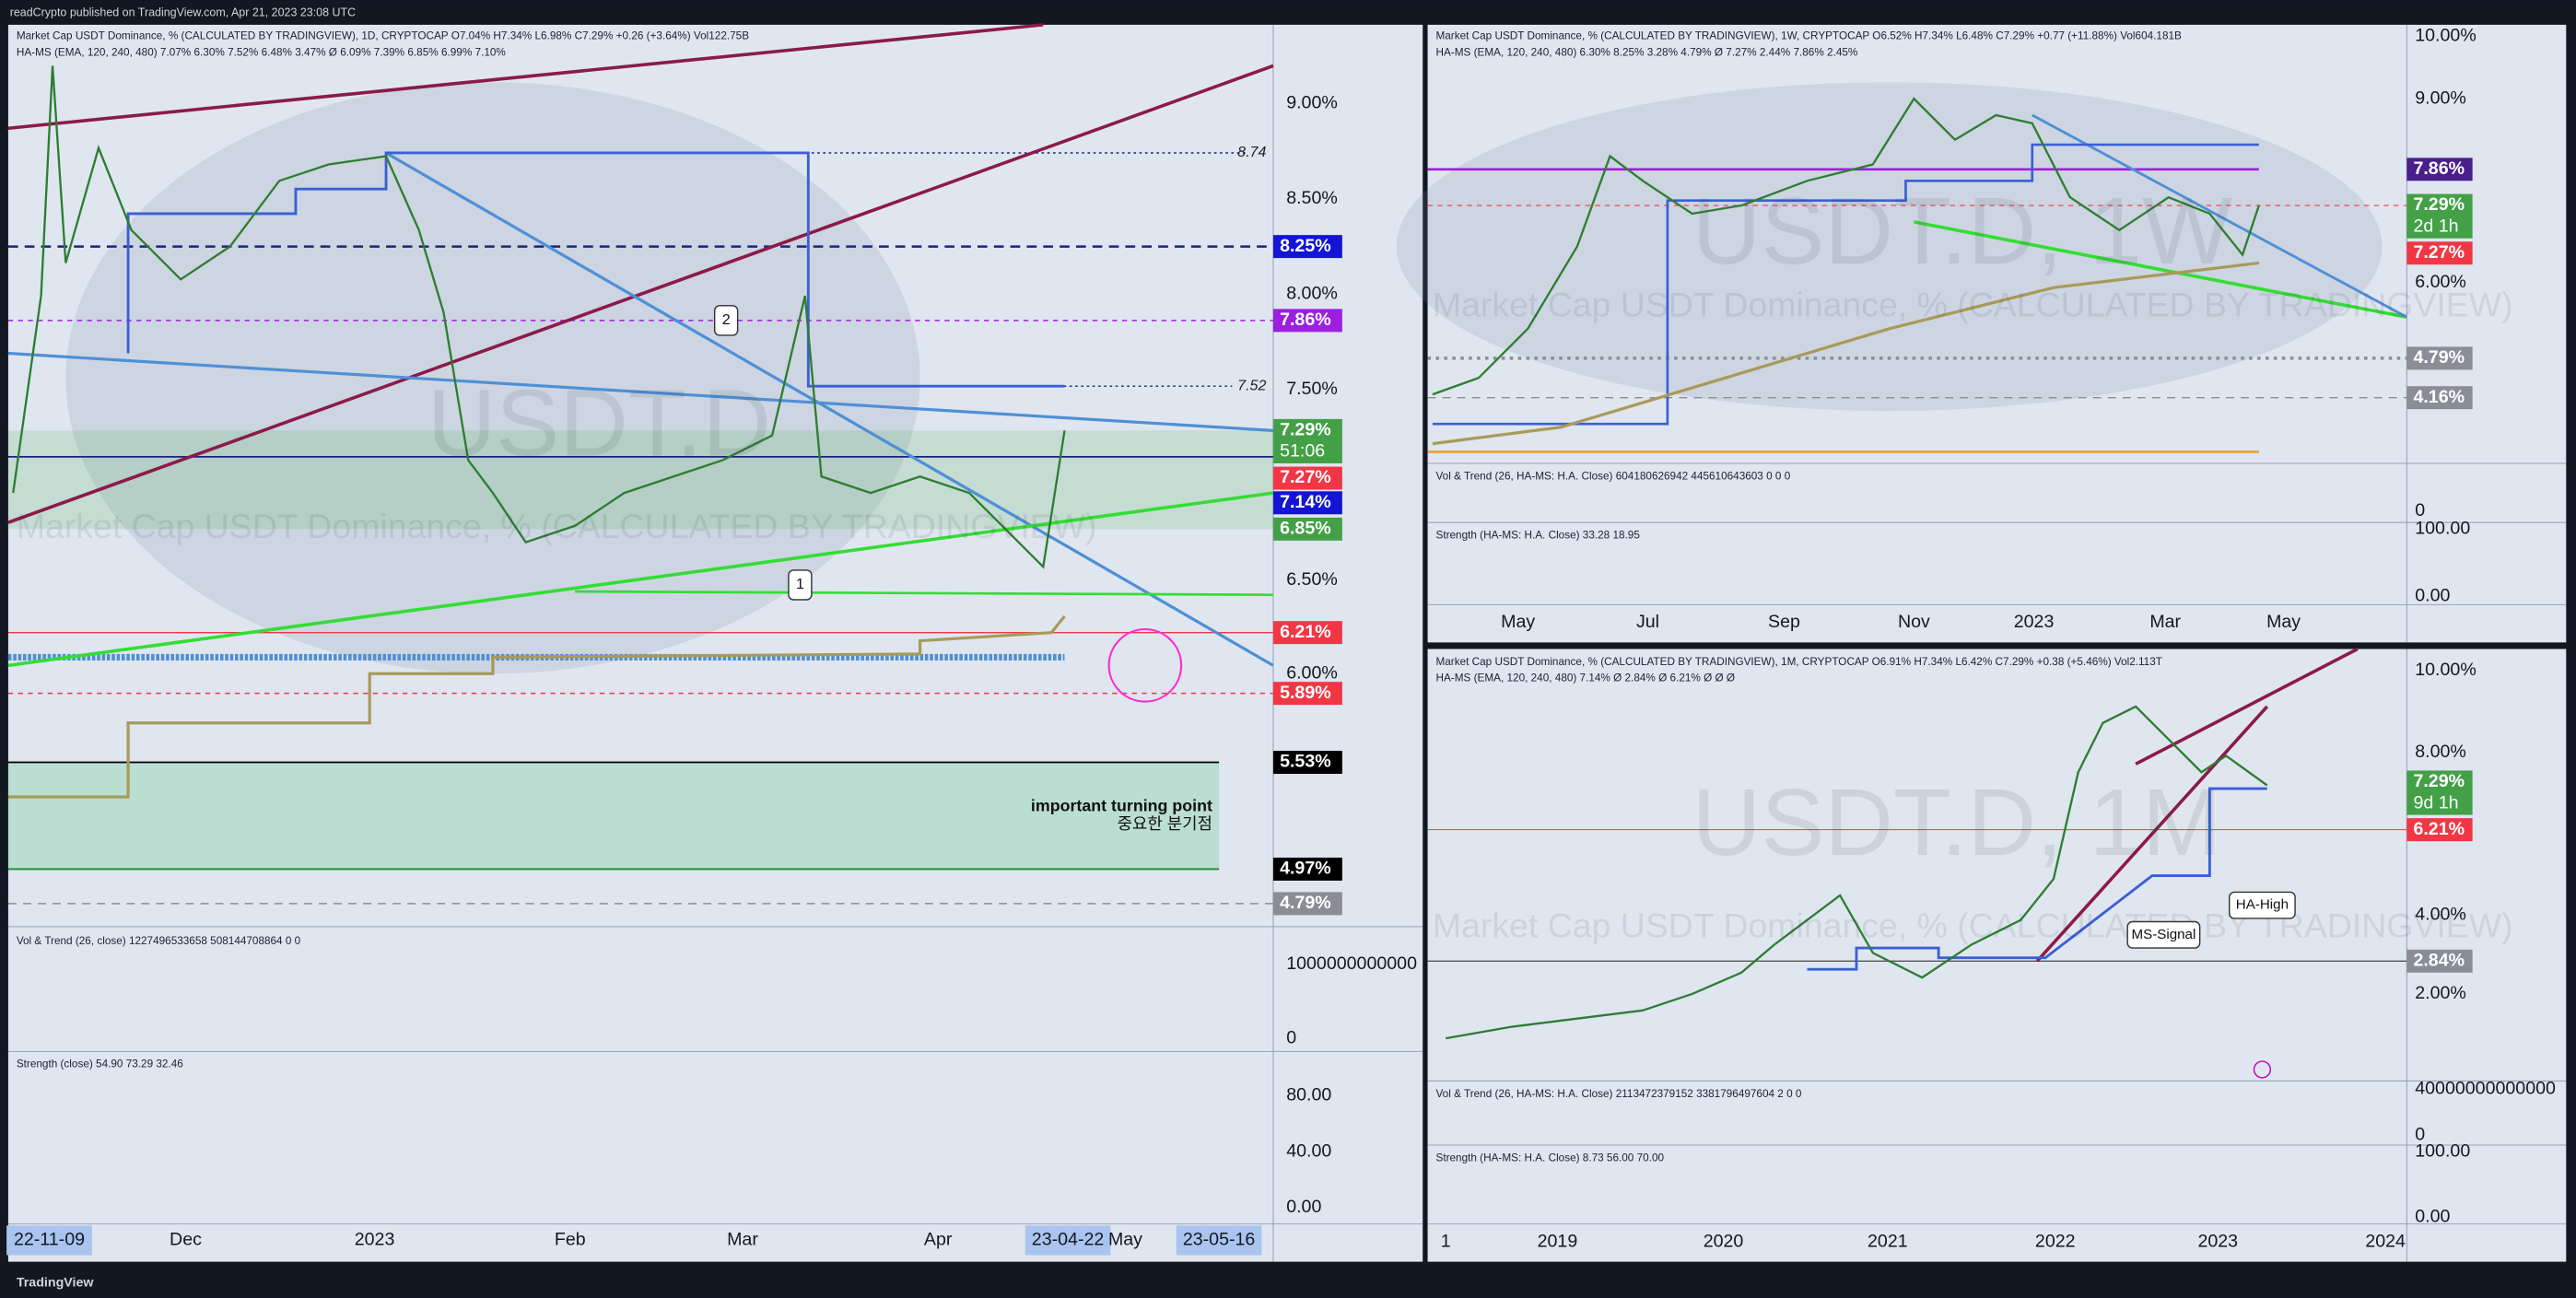 The height and width of the screenshot is (1298, 2576). What do you see at coordinates (1888, 1241) in the screenshot?
I see `x-axis-label: 2021` at bounding box center [1888, 1241].